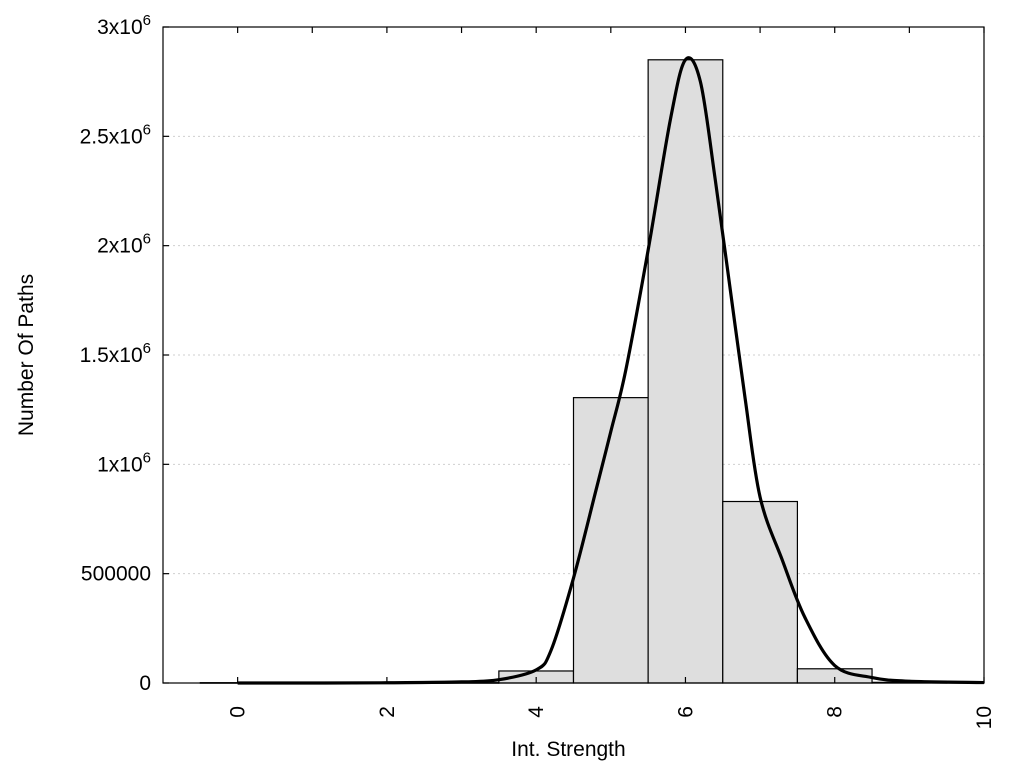 This screenshot has width=1024, height=768. I want to click on y-axis-ticks: 0 500000 1x10⁶ 1.5x10⁶ 2x10⁶ 2.5x10⁶ 3x10⁶, so click(124, 353).